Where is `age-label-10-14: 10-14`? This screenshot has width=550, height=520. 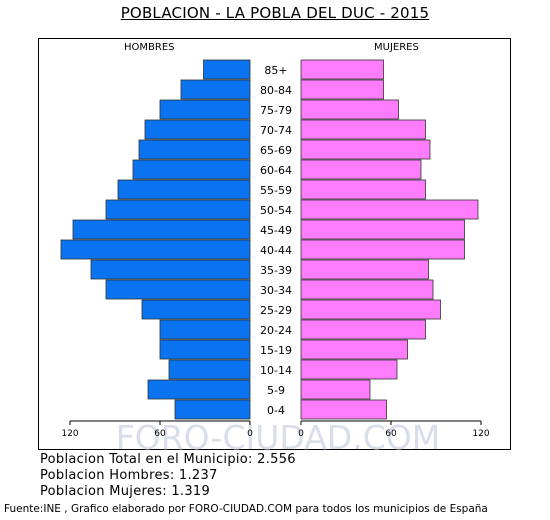
age-label-10-14: 10-14 is located at coordinates (276, 370).